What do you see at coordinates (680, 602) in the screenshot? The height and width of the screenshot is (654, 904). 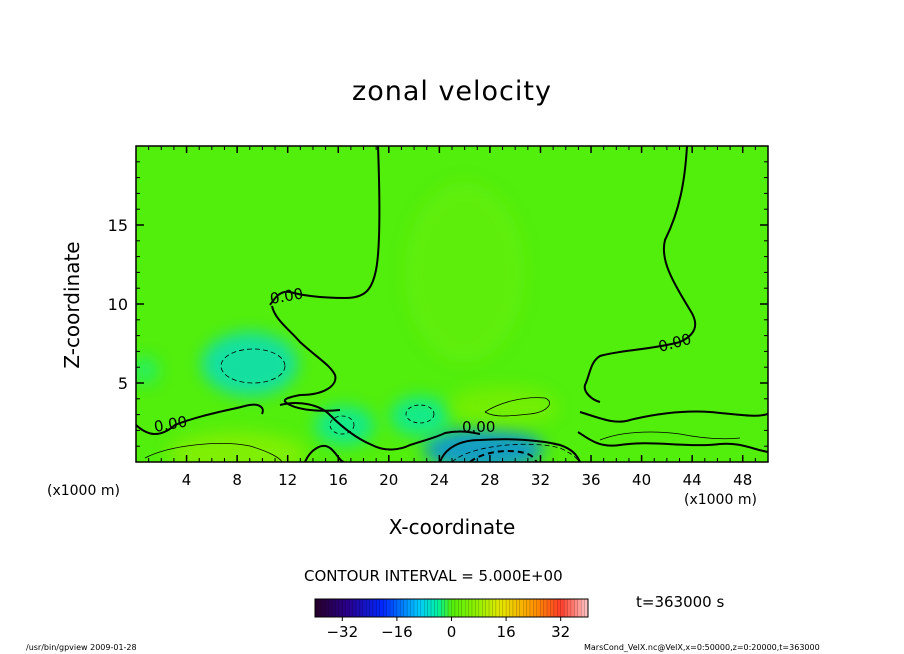 I see `time-label: t=363000 s` at bounding box center [680, 602].